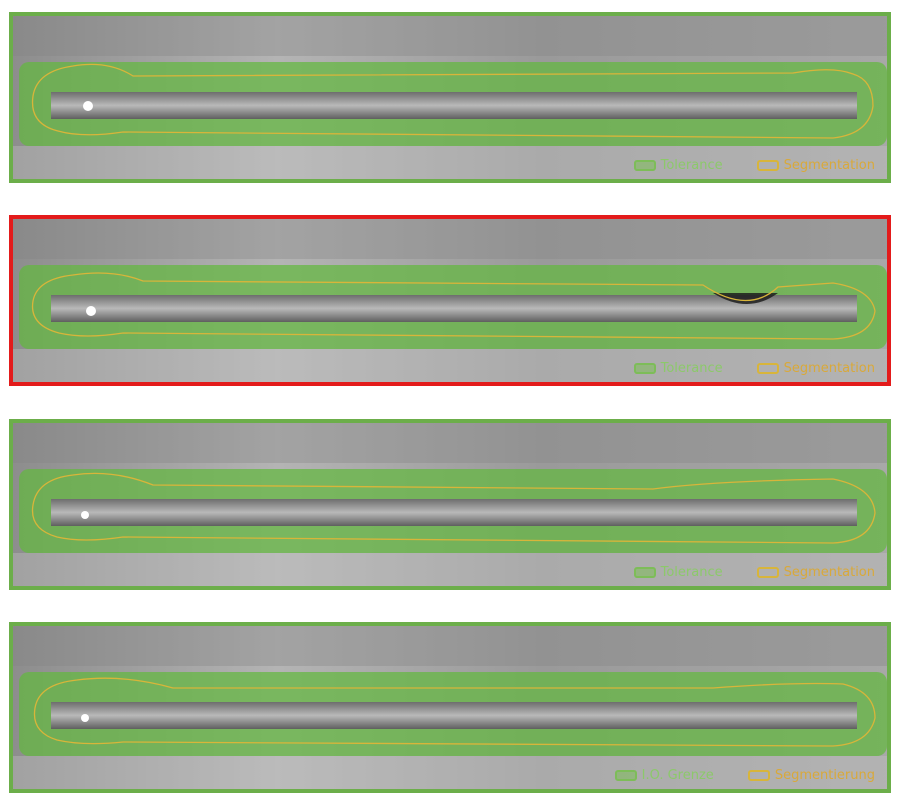  Describe the element at coordinates (824, 775) in the screenshot. I see `legend-segmentation-label: Segmentierung` at that location.